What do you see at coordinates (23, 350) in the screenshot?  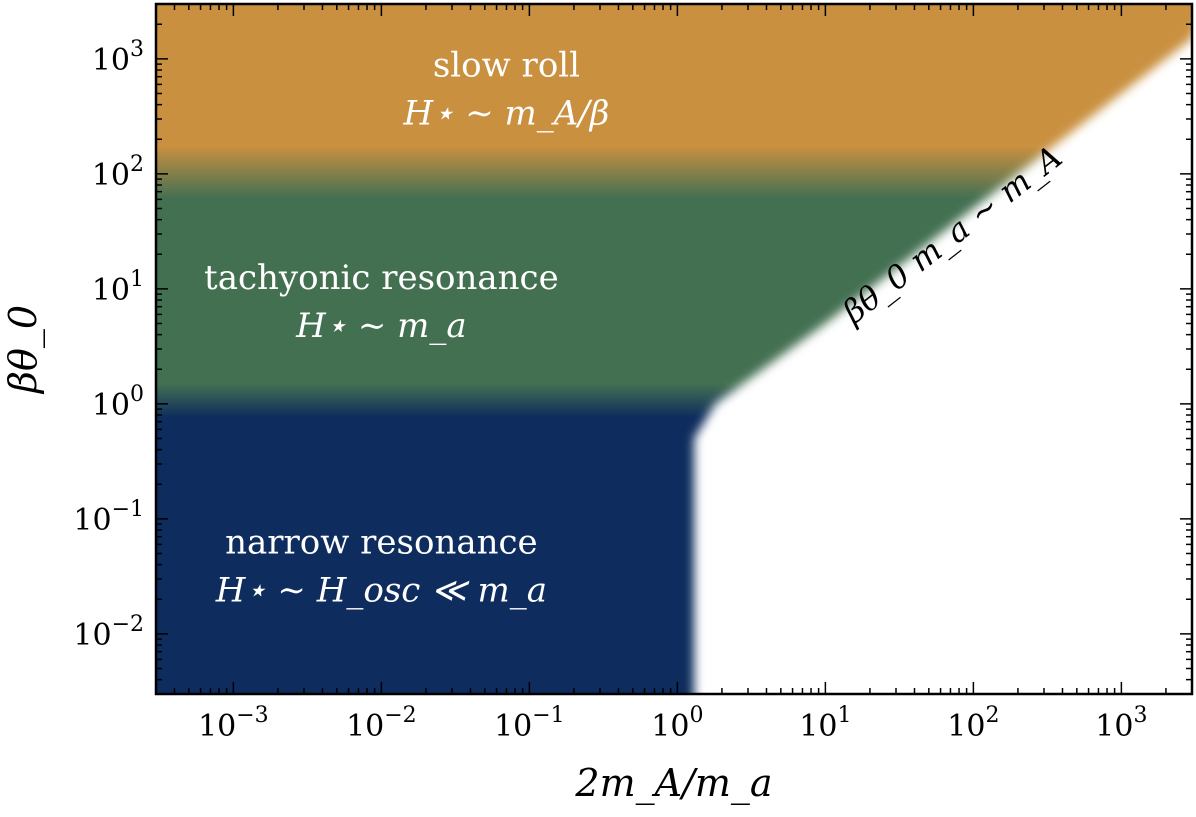 I see `y-axis-label: βθ_0` at bounding box center [23, 350].